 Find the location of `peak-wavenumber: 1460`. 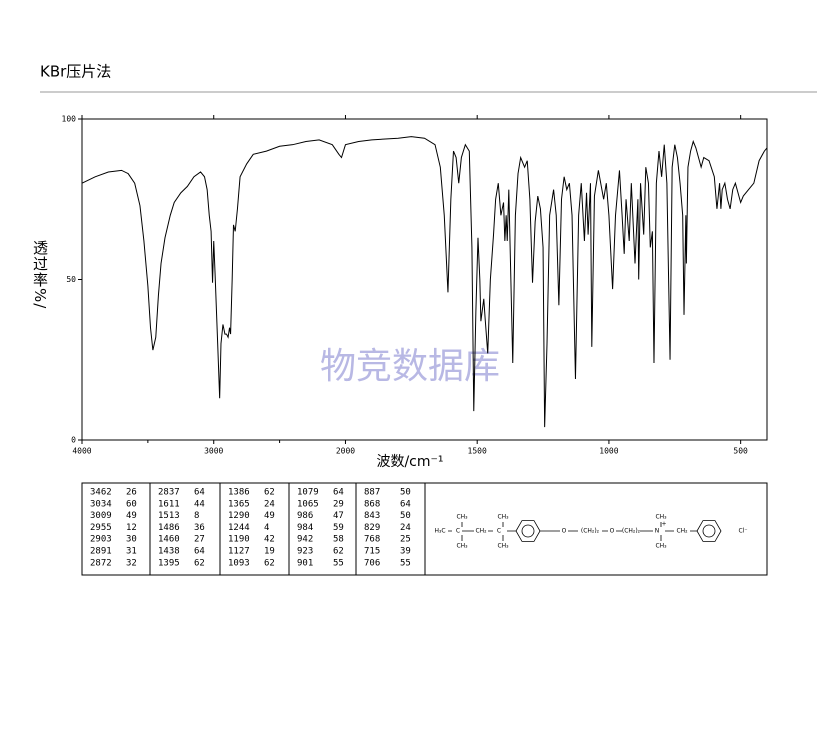

peak-wavenumber: 1460 is located at coordinates (169, 540).